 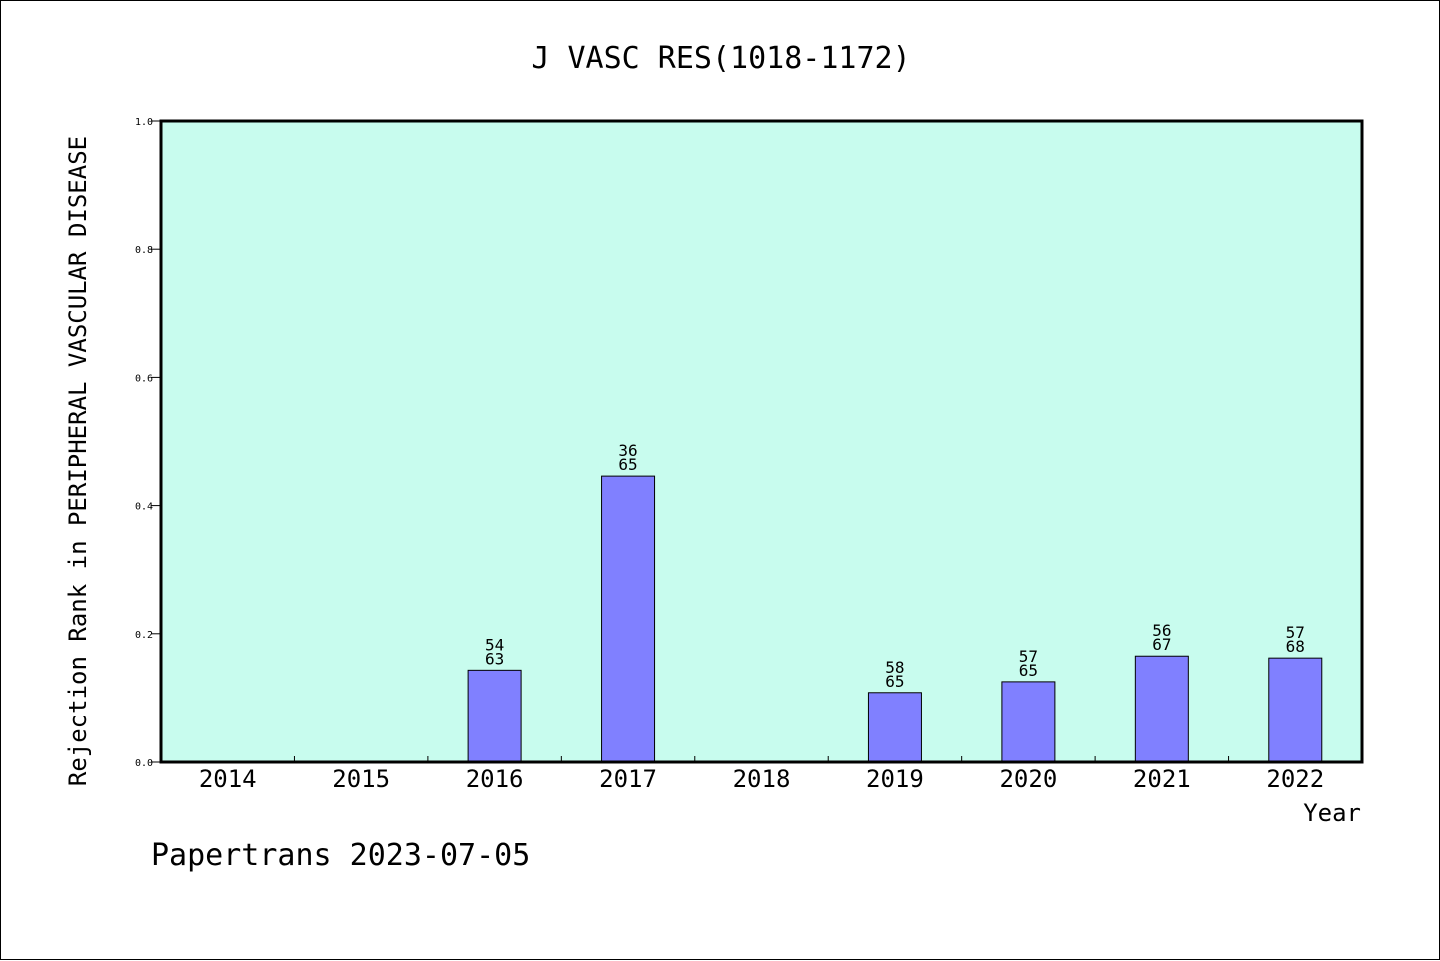 I want to click on bar-2016, so click(x=494, y=716).